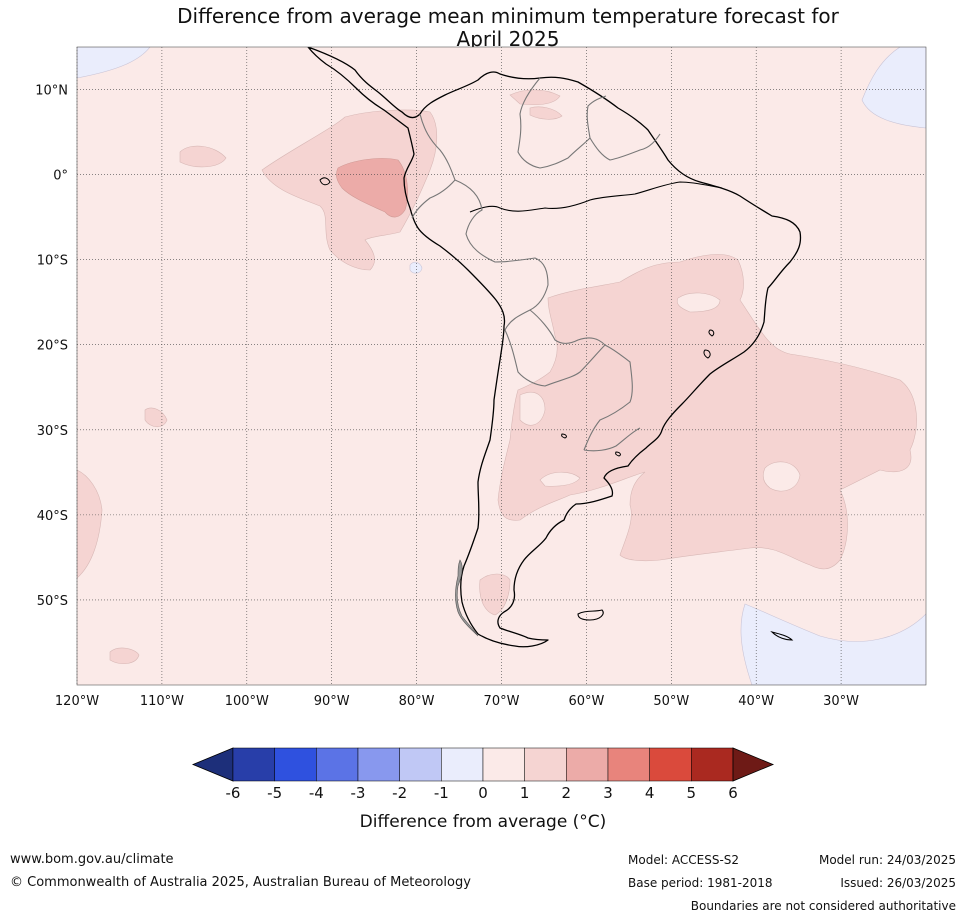 The height and width of the screenshot is (919, 965). What do you see at coordinates (841, 701) in the screenshot?
I see `longitude-label: 30°W` at bounding box center [841, 701].